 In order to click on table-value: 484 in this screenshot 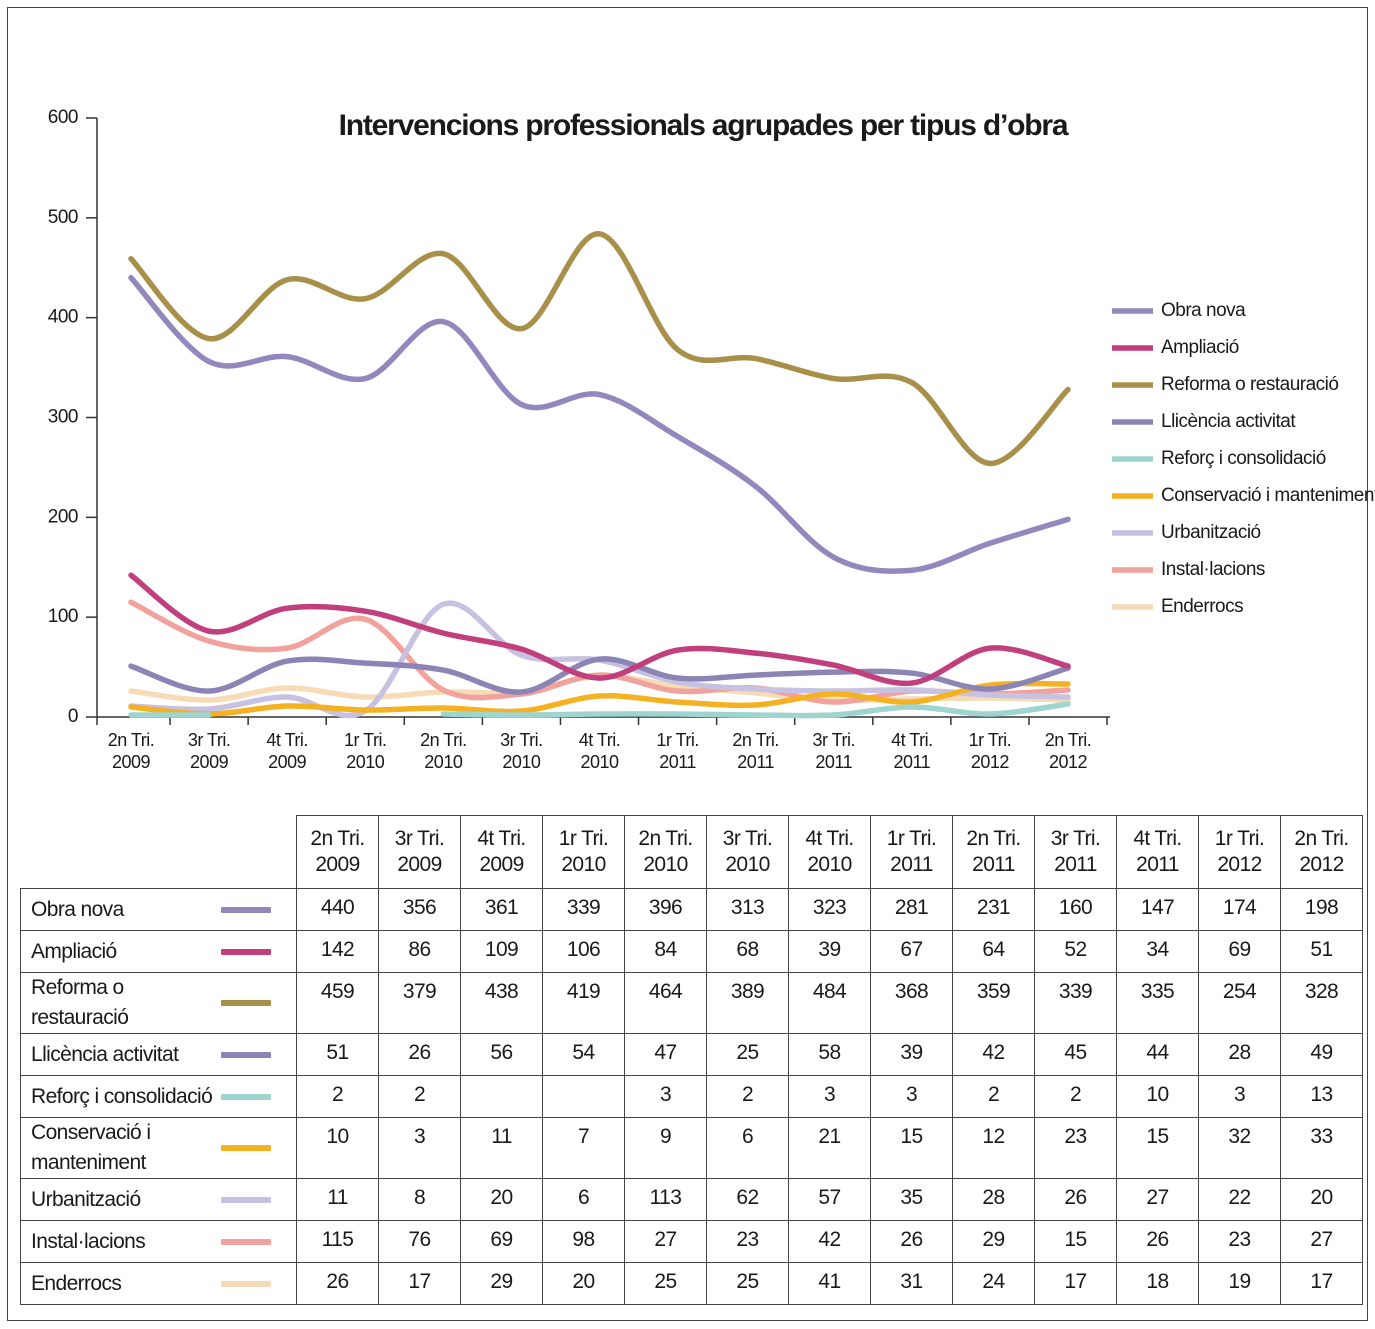, I will do `click(829, 1003)`.